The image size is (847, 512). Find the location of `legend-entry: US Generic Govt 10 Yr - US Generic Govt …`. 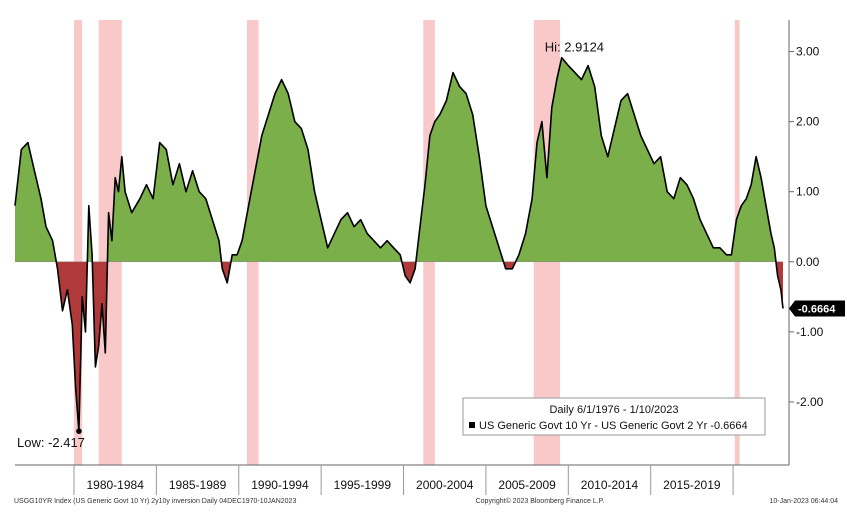

legend-entry: US Generic Govt 10 Yr - US Generic Govt … is located at coordinates (613, 426).